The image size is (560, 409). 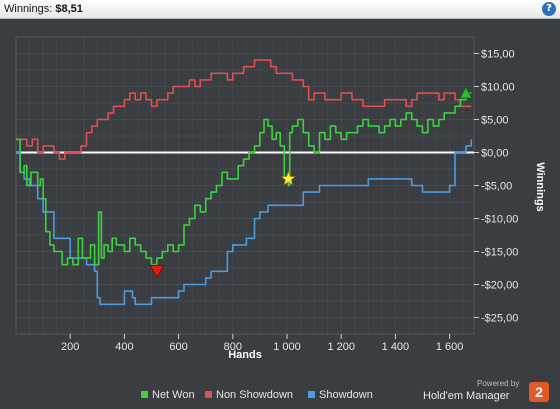 I want to click on y-tick-label: -$20,00, so click(x=499, y=286).